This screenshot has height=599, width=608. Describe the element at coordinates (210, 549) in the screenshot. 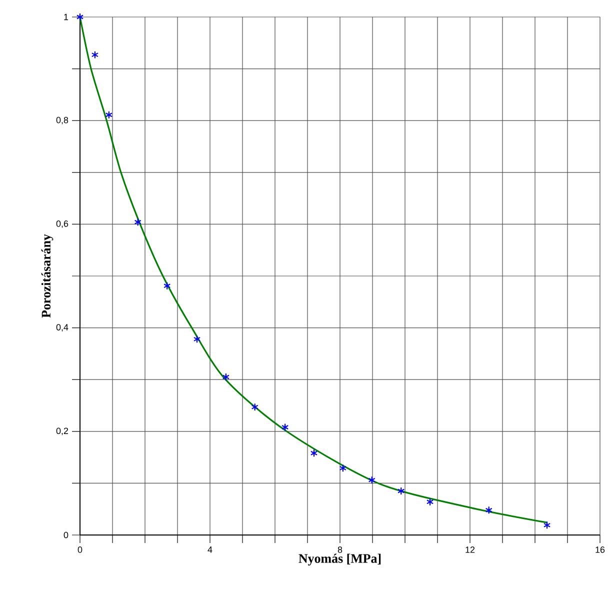

I see `x-tick-label: 4` at that location.